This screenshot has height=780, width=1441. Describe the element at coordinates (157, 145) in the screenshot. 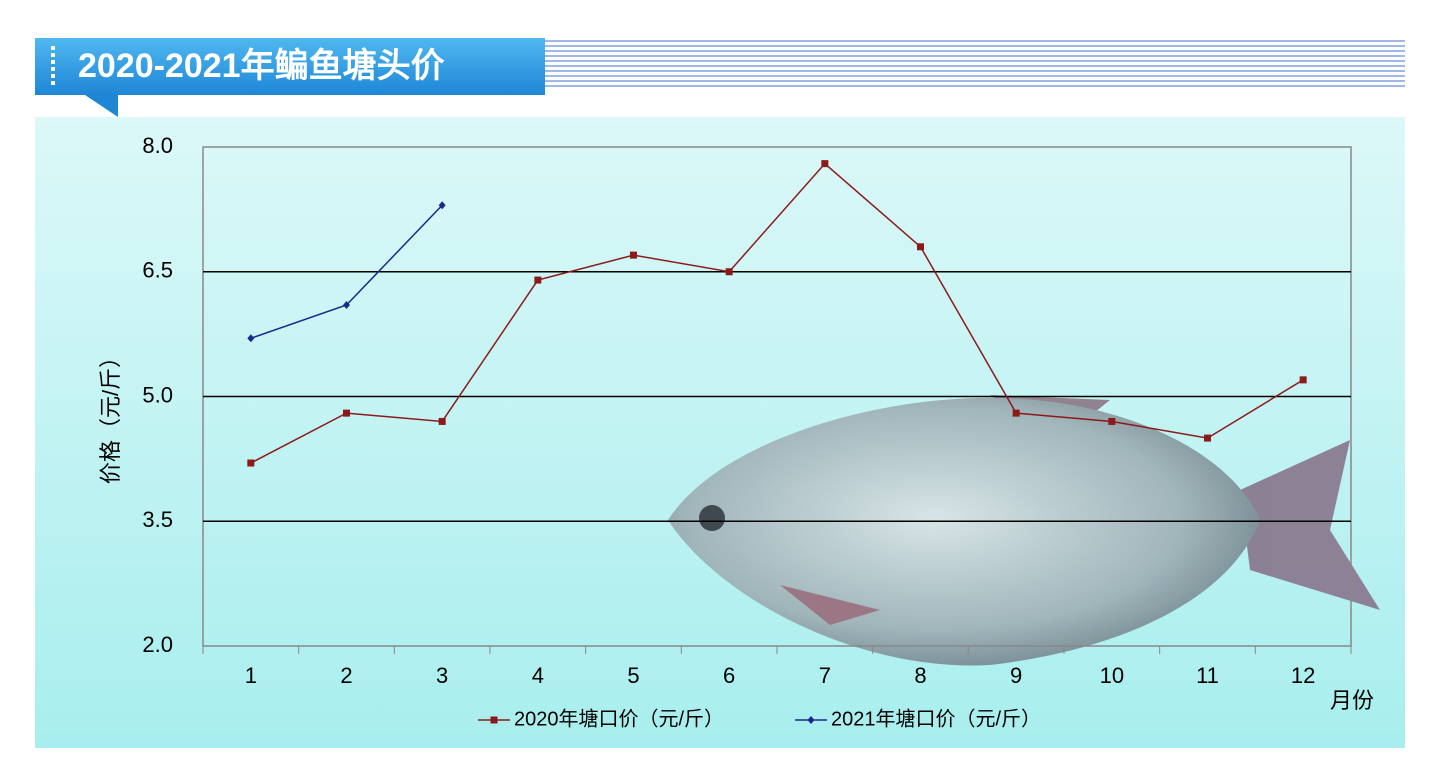

I see `y-tick-label: 8.0` at that location.